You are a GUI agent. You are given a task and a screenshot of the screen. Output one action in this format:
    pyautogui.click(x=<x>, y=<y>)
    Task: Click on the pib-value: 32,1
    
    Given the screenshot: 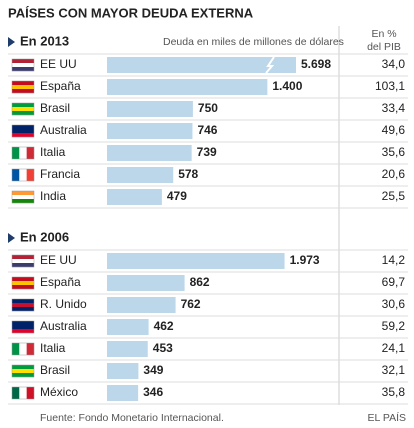 What is the action you would take?
    pyautogui.click(x=394, y=370)
    